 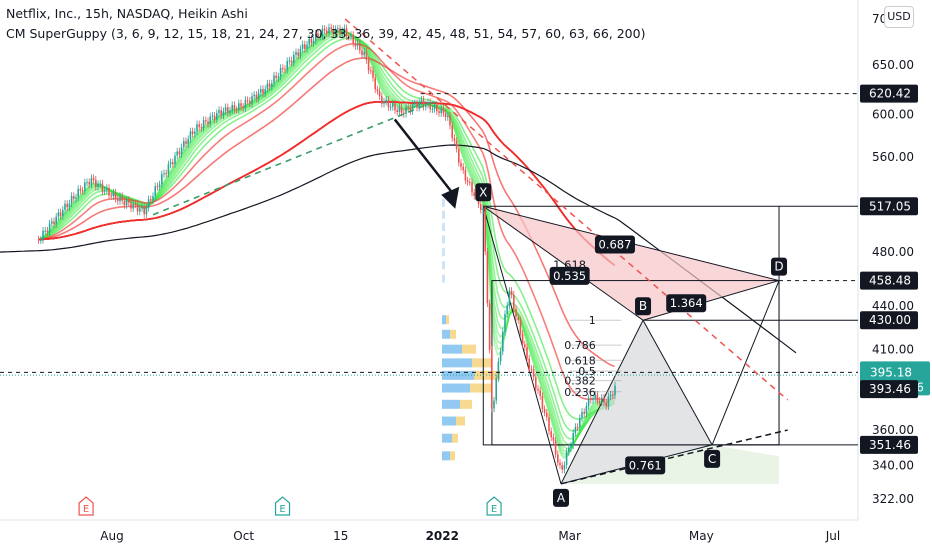 I want to click on fib-level-label: 1, so click(x=592, y=320).